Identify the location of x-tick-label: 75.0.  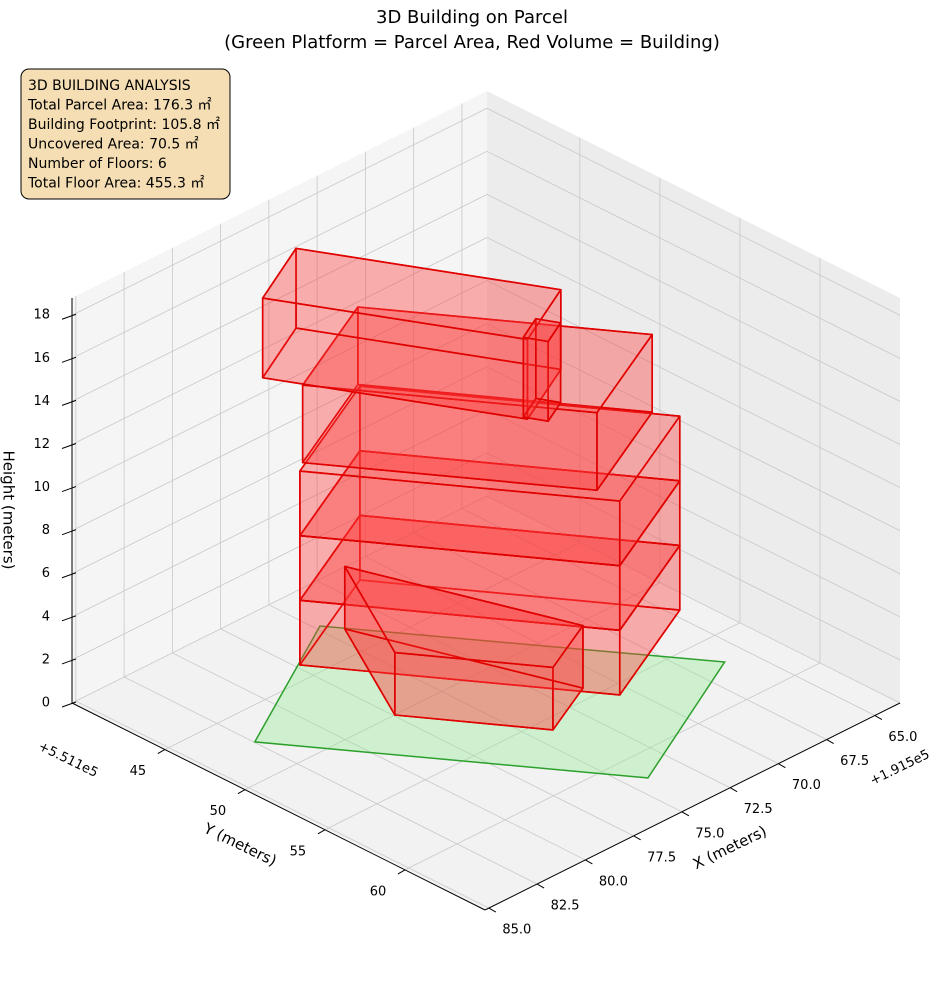
(709, 833).